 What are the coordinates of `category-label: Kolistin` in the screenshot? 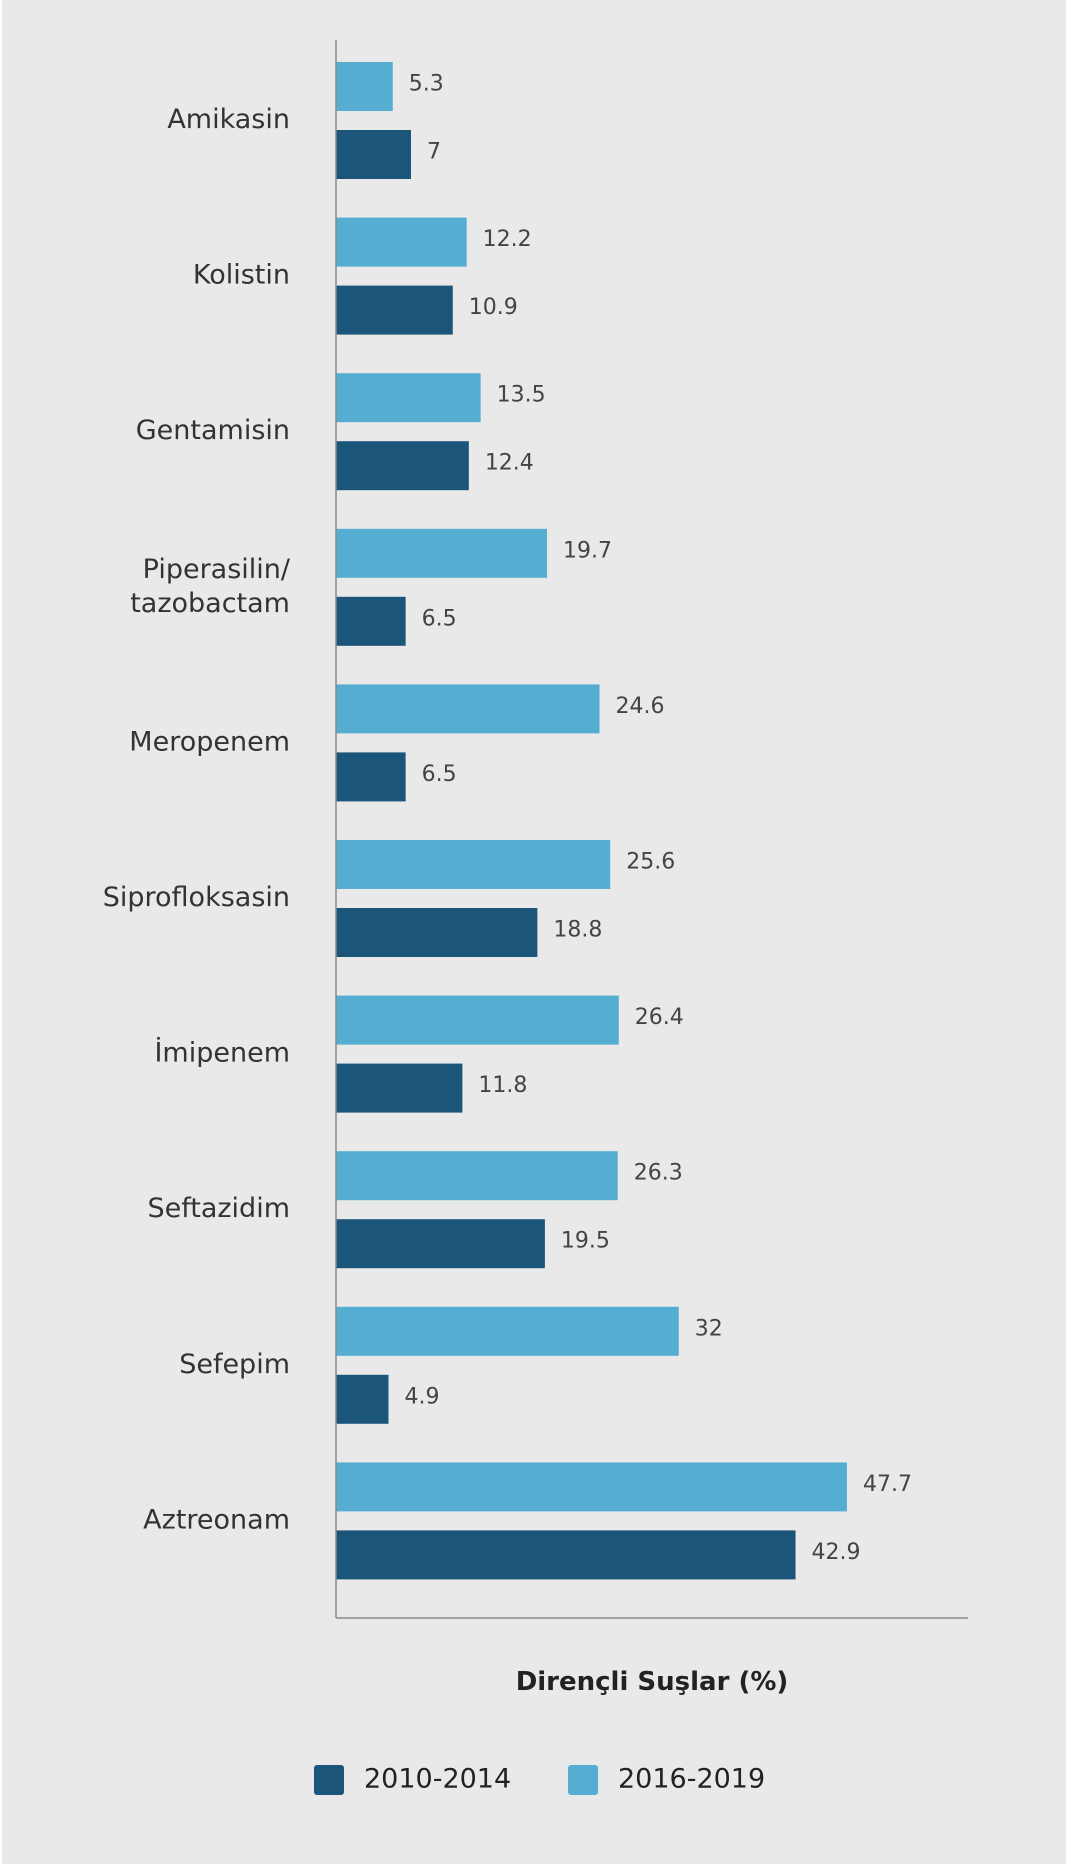 It's located at (241, 275).